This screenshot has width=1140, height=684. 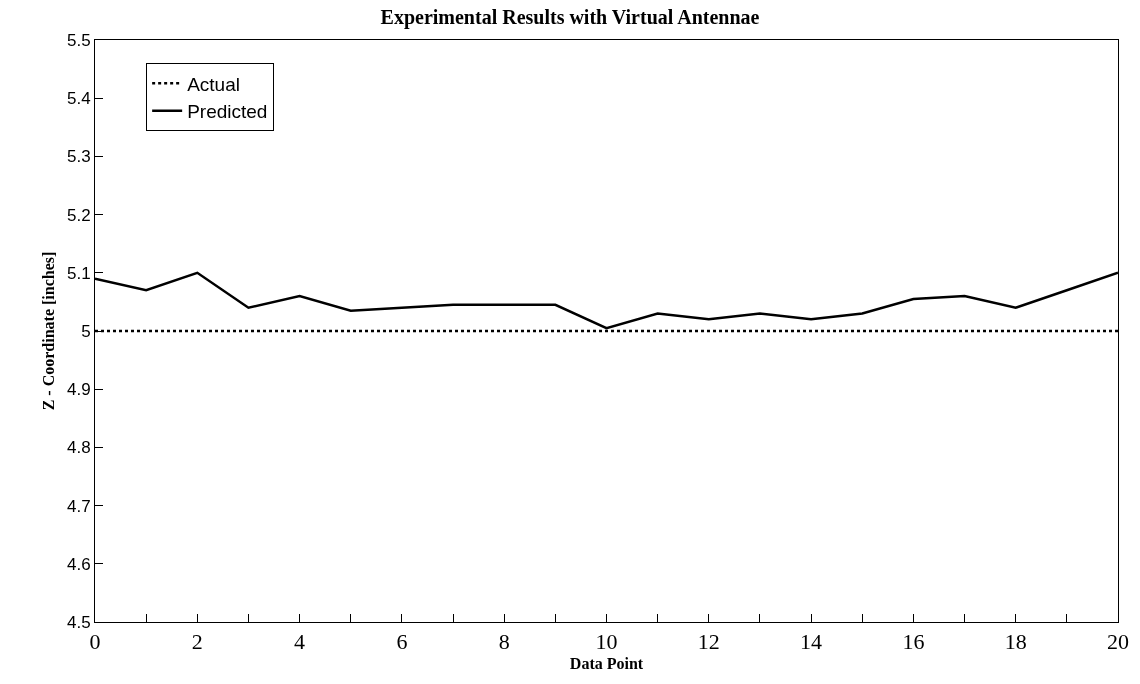 I want to click on x-tick-label: 18, so click(x=1015, y=642).